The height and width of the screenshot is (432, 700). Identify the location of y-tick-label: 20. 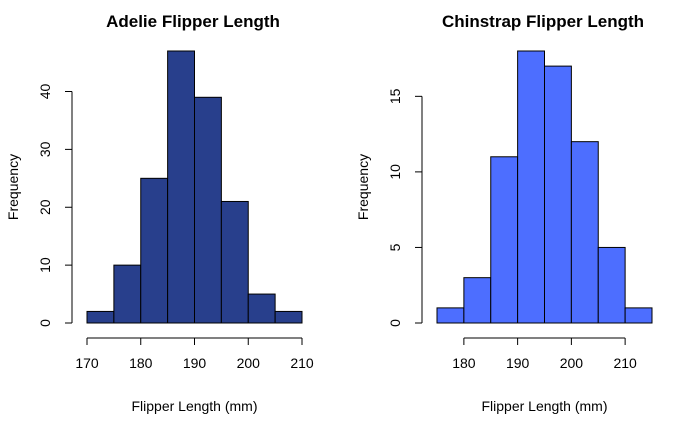
(45, 207).